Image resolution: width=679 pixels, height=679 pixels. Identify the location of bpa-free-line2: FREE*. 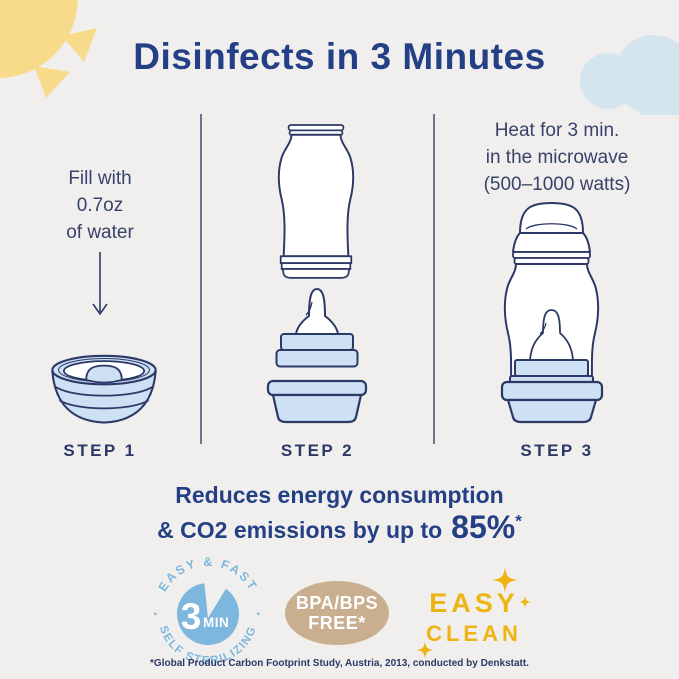
(337, 623).